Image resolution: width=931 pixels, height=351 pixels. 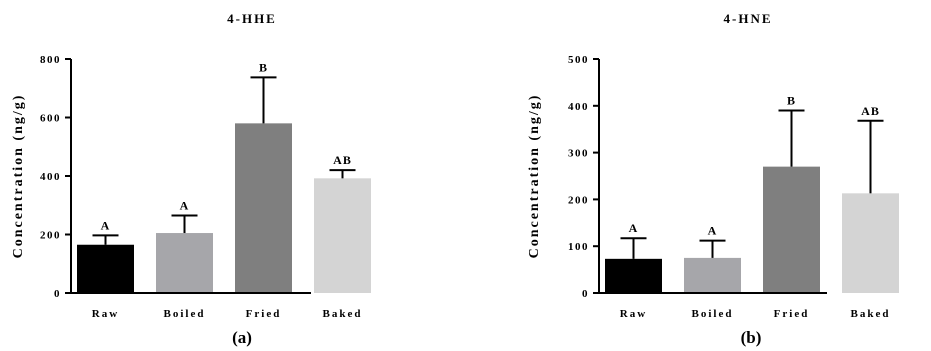 I want to click on chart1-x-tick-label-fried: Fried, so click(x=264, y=314).